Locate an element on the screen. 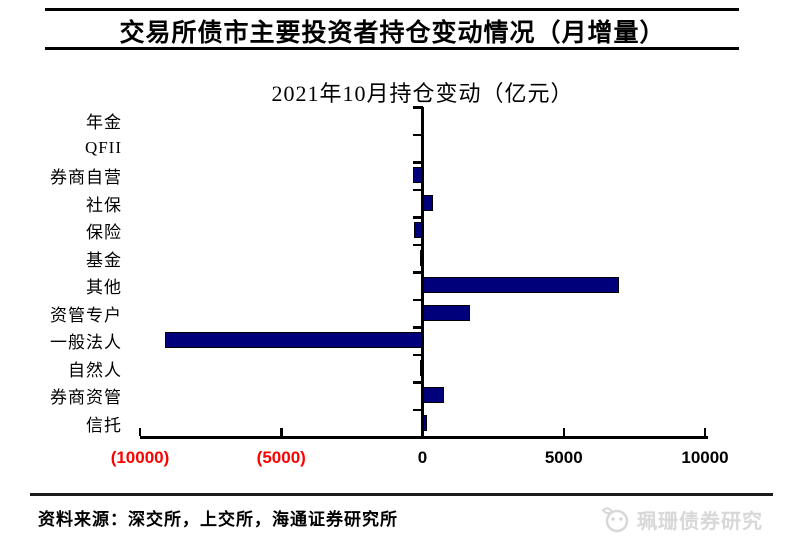 This screenshot has width=785, height=553. source-note: 资料来源：深交所，上交所，海通证券研究所 is located at coordinates (218, 519).